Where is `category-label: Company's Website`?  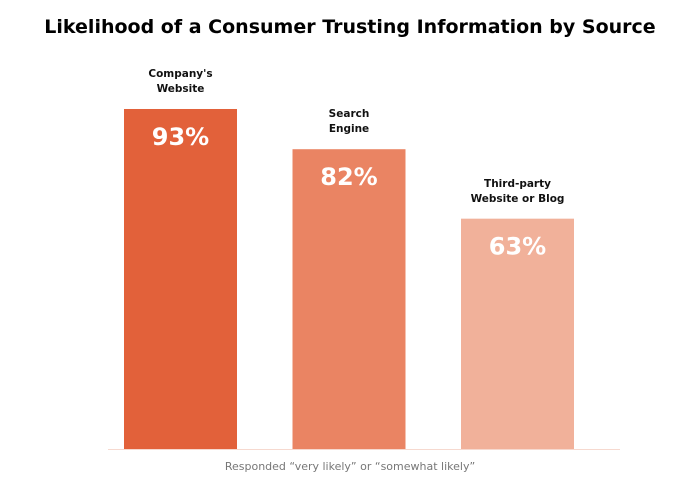
category-label: Company's Website is located at coordinates (180, 81).